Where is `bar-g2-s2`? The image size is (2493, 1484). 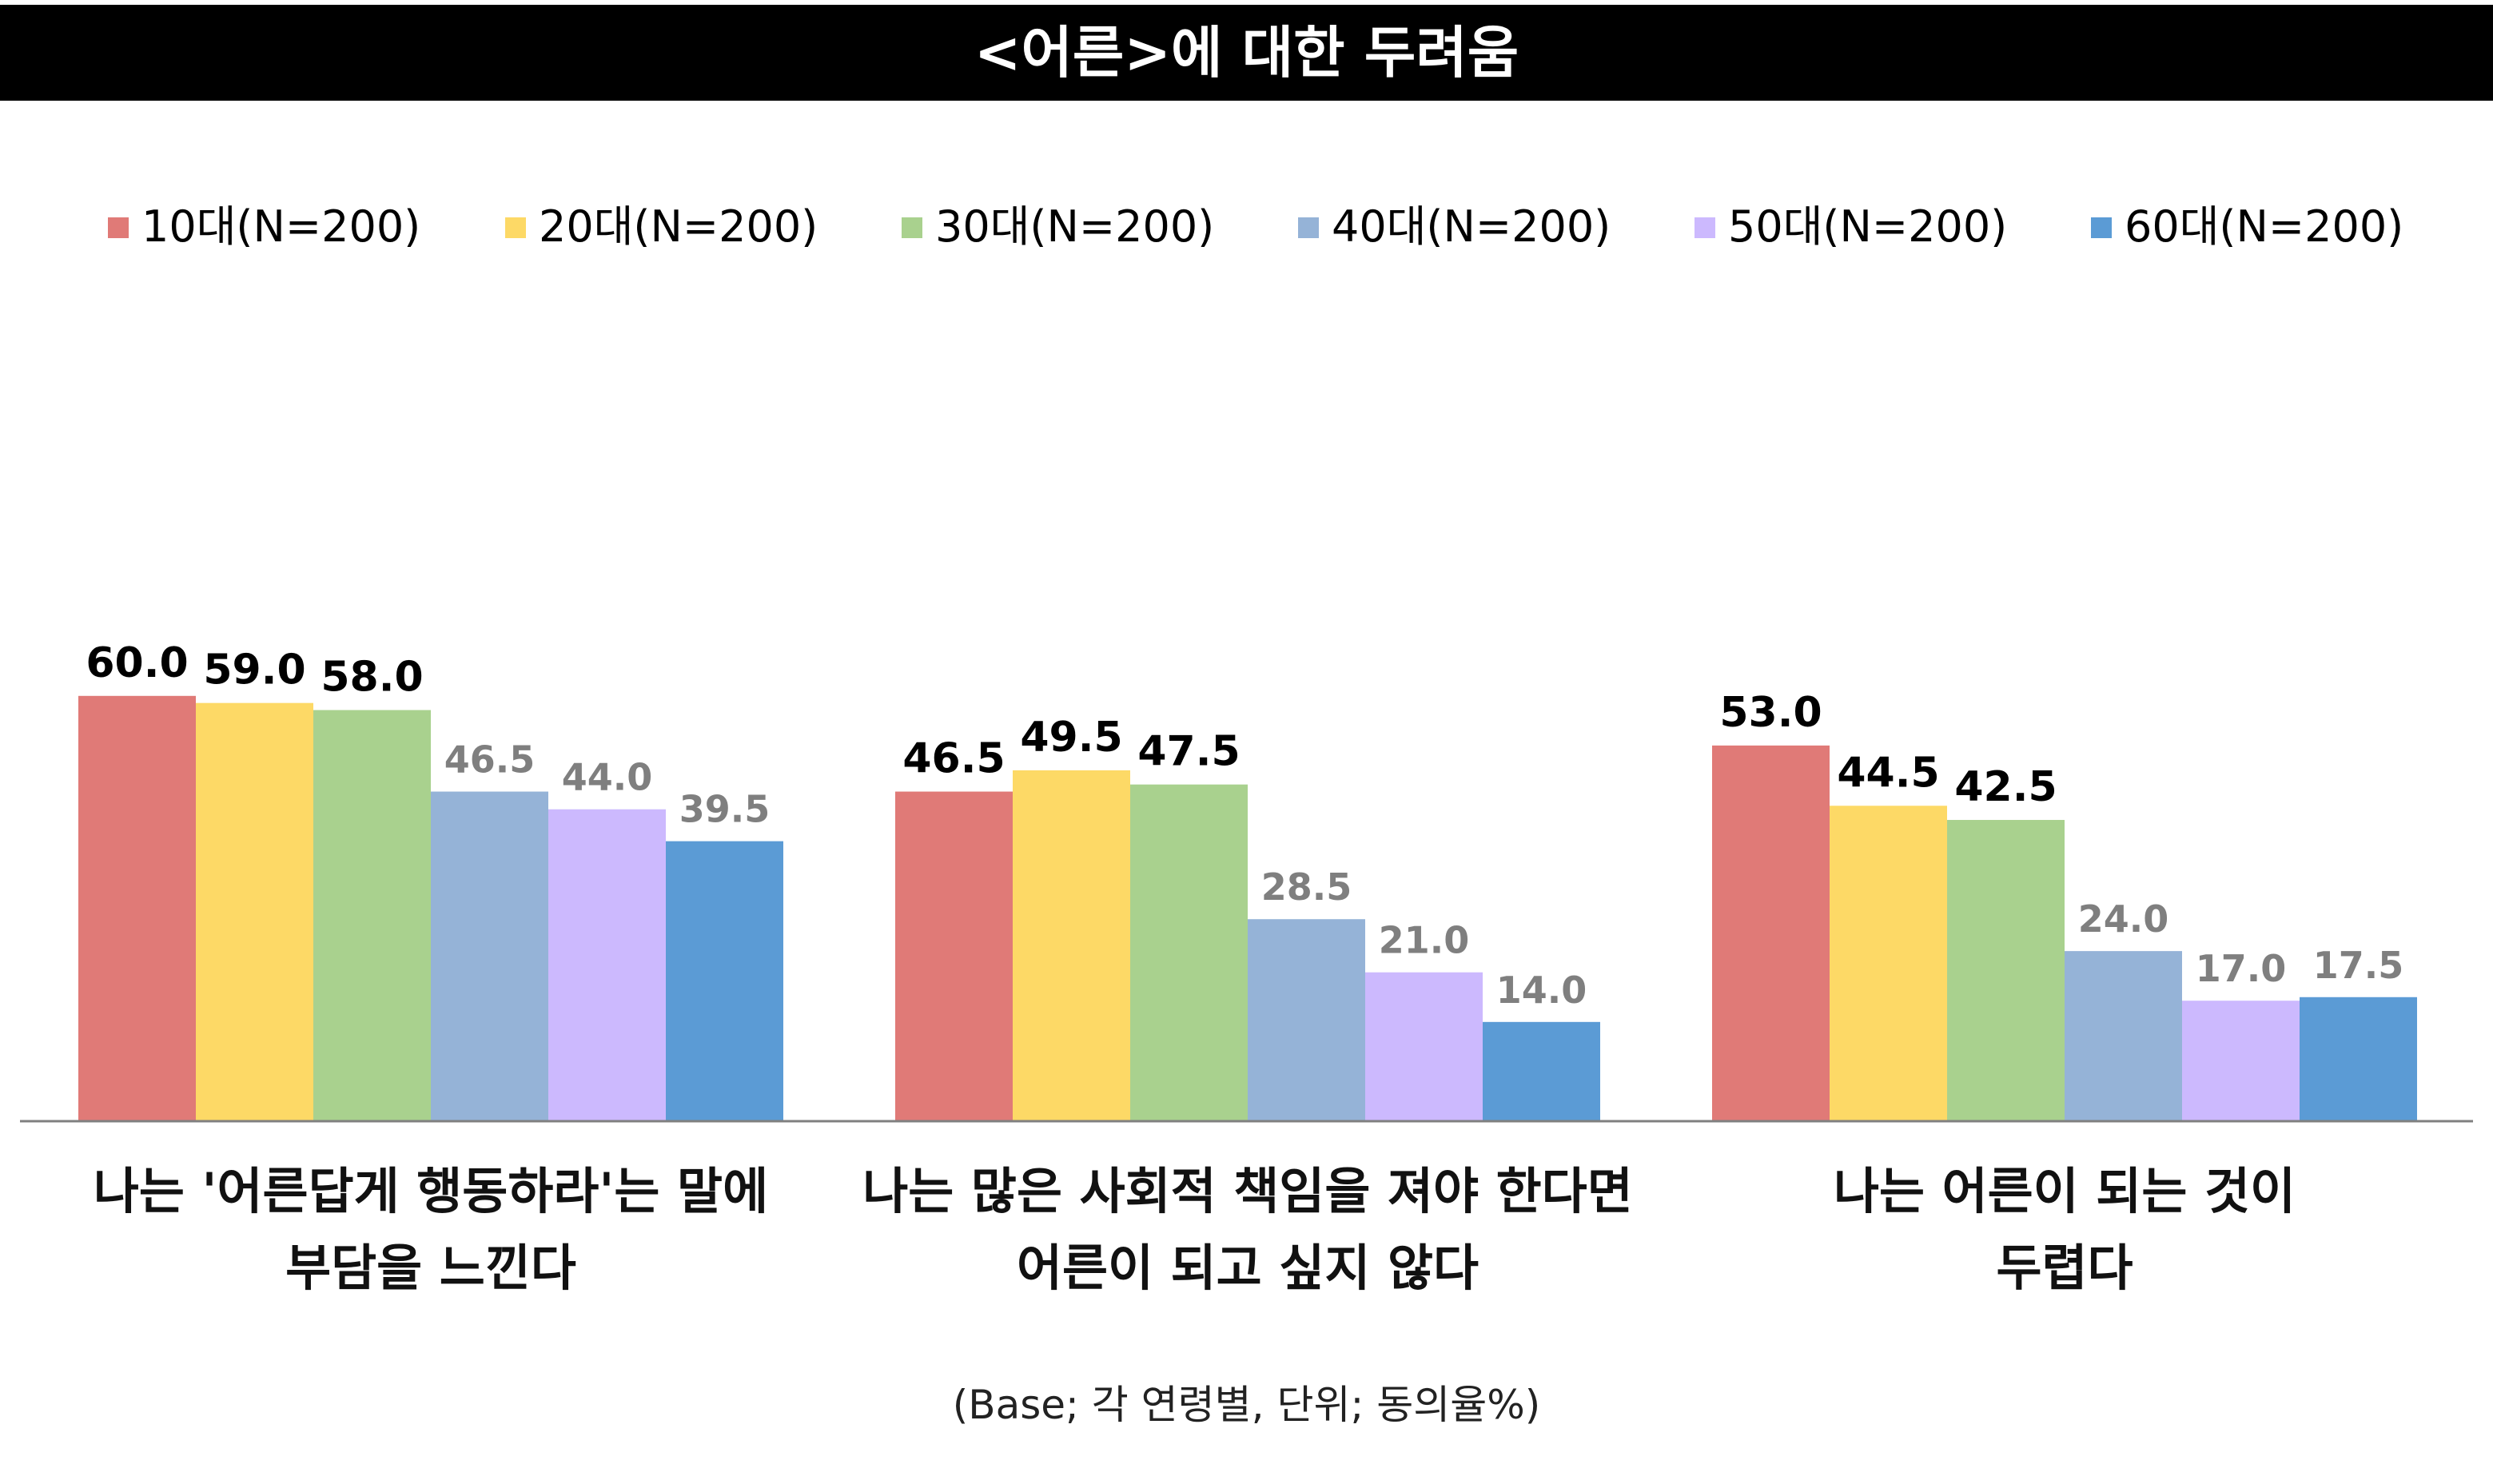 bar-g2-s2 is located at coordinates (1071, 945).